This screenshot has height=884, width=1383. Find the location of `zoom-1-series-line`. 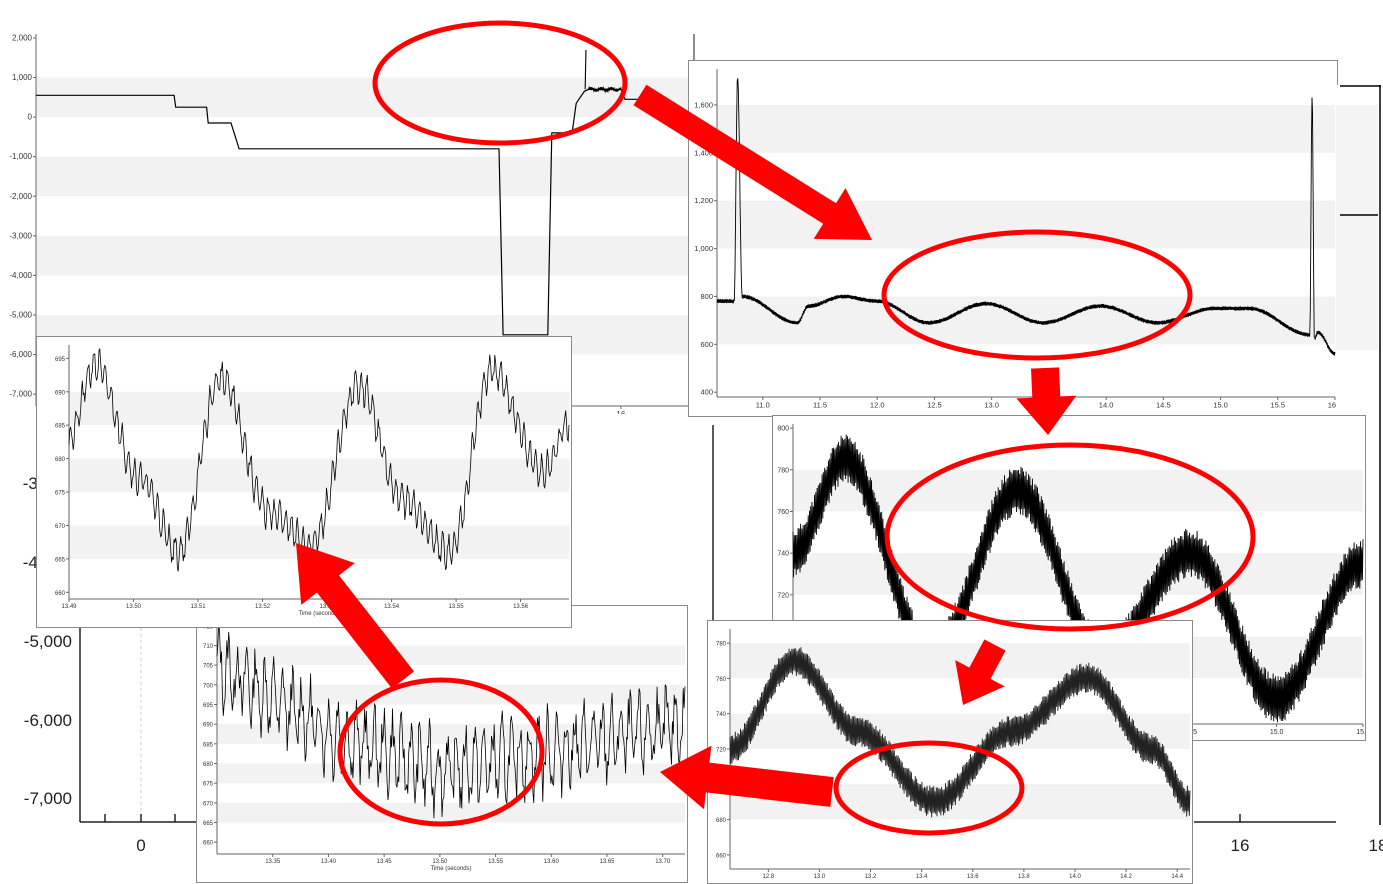

zoom-1-series-line is located at coordinates (1026, 217).